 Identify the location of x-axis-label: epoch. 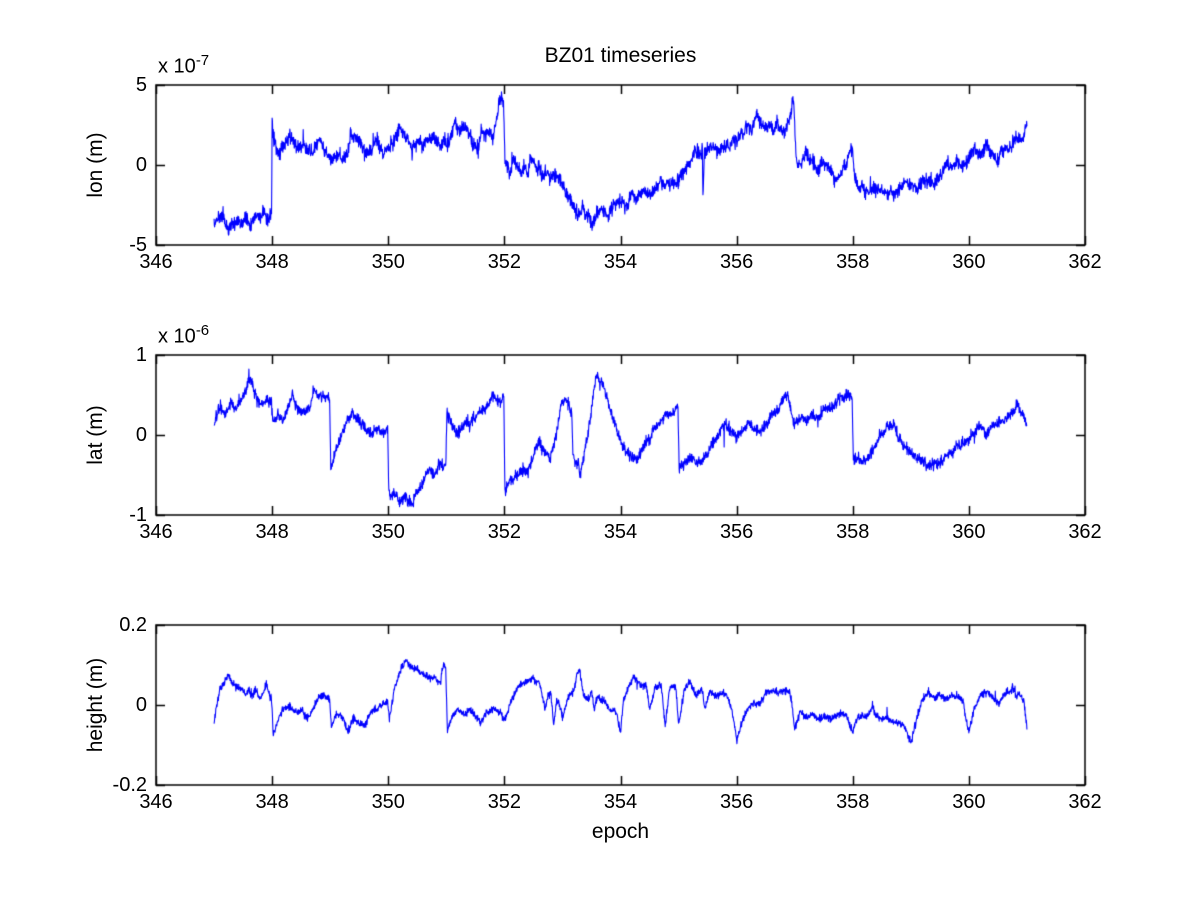
(620, 831).